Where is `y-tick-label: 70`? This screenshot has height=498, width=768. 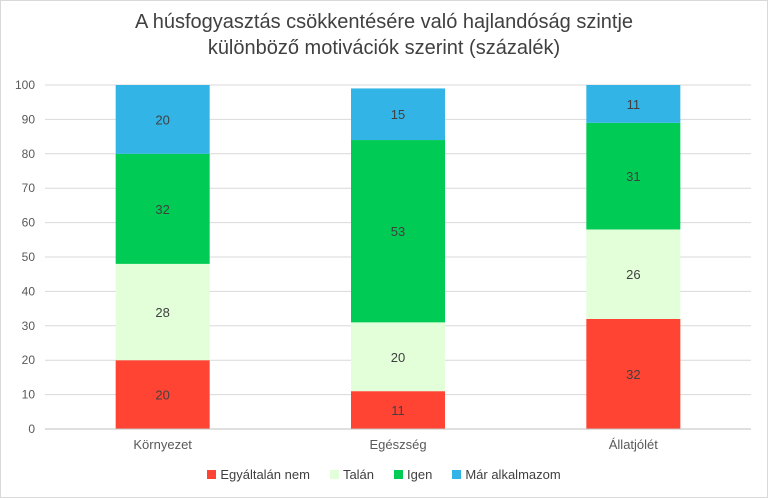 y-tick-label: 70 is located at coordinates (29, 188).